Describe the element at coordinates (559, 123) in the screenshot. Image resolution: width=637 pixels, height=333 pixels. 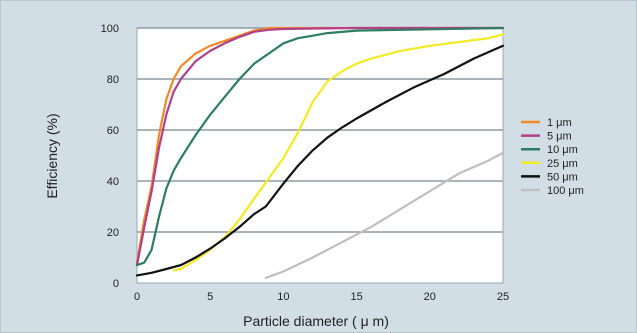
I see `legend-label-0: 1 μm` at that location.